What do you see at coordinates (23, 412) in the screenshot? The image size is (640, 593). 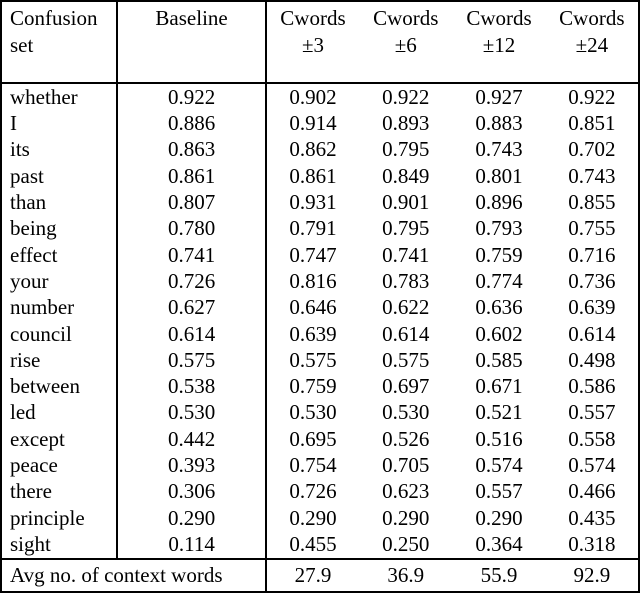 I see `row-label: led` at bounding box center [23, 412].